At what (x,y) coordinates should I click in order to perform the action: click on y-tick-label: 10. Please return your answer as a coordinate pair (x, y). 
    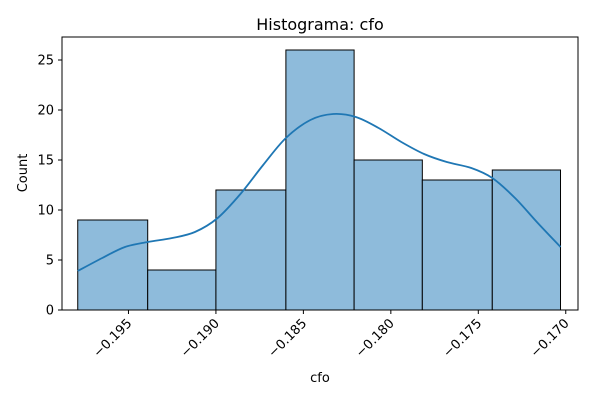
    Looking at the image, I should click on (45, 211).